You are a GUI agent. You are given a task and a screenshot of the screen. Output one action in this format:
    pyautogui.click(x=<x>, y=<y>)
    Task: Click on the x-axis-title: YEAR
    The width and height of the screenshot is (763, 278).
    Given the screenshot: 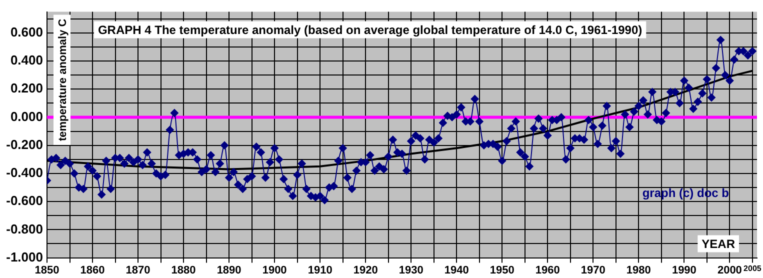 What is the action you would take?
    pyautogui.click(x=719, y=244)
    